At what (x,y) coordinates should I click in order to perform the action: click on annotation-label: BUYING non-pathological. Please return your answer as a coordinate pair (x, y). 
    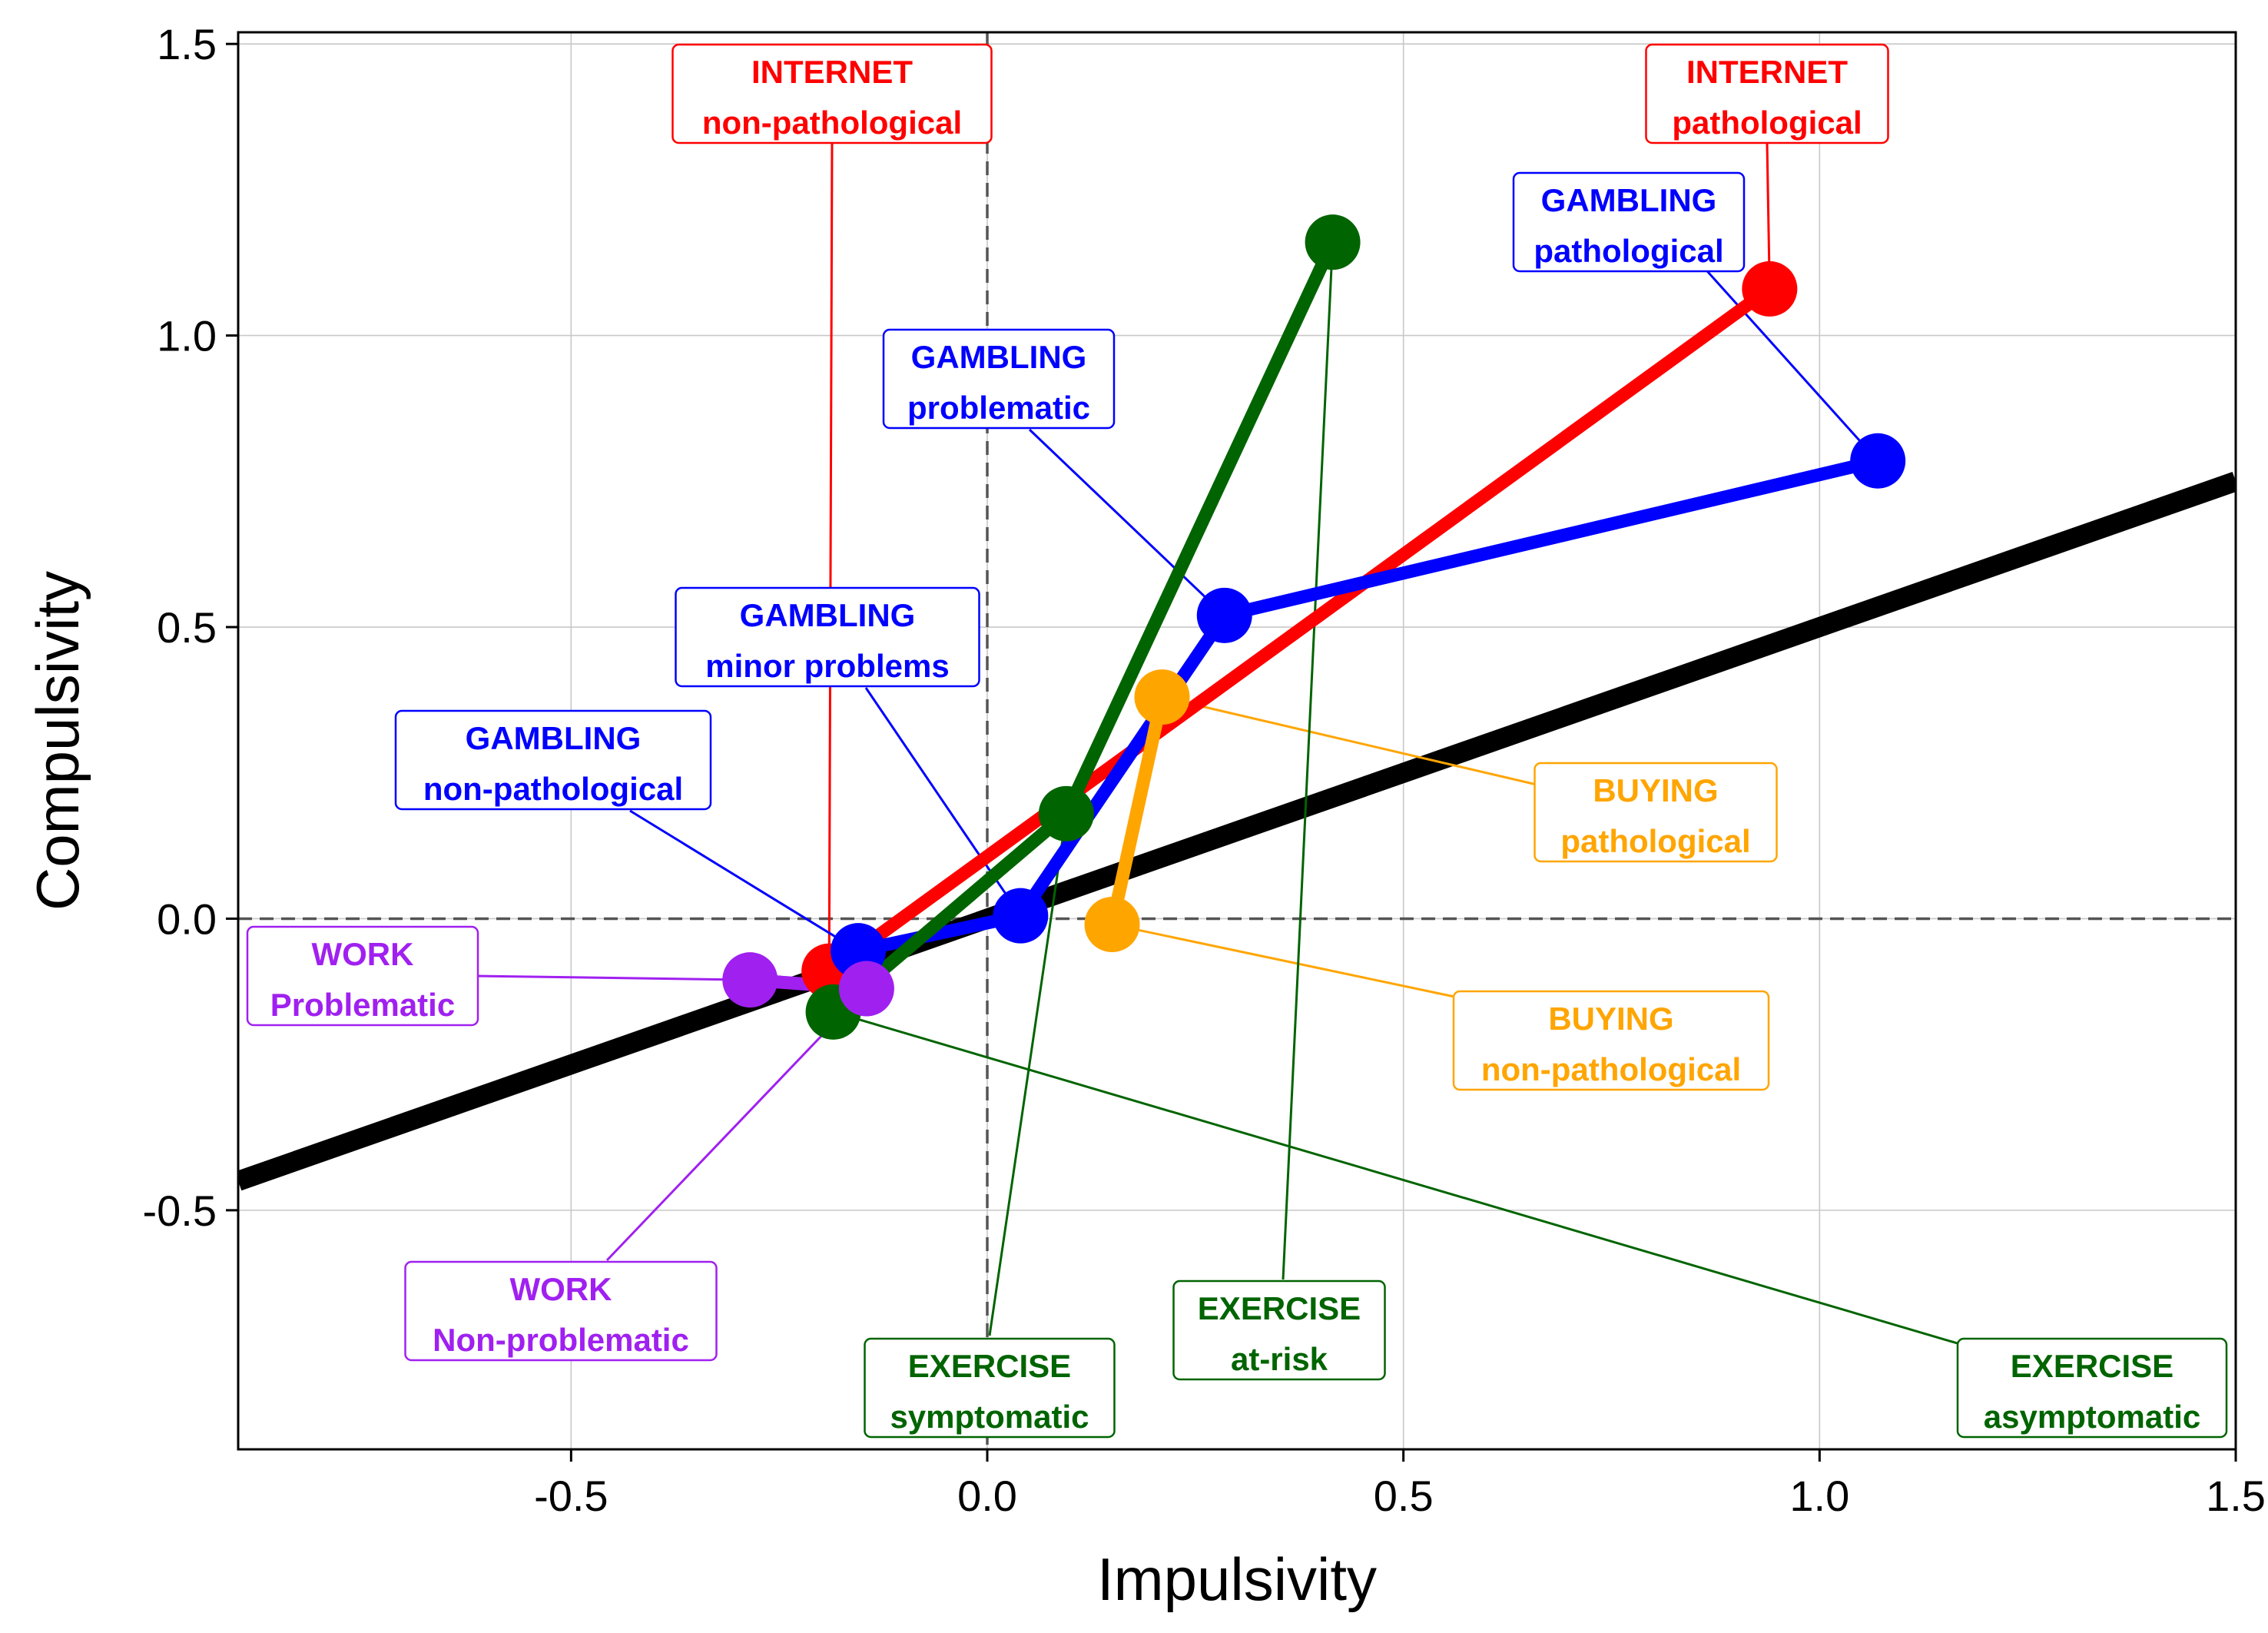
    Looking at the image, I should click on (1611, 1040).